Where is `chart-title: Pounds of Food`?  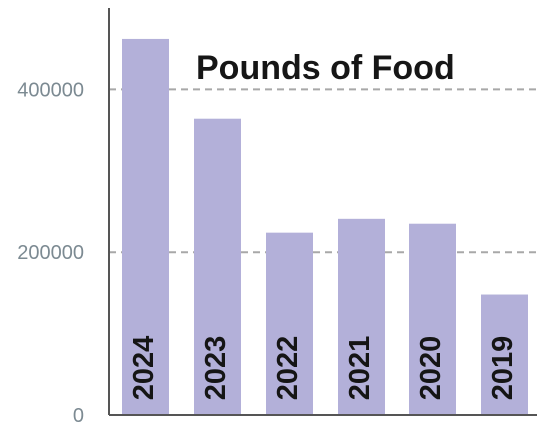 chart-title: Pounds of Food is located at coordinates (325, 68).